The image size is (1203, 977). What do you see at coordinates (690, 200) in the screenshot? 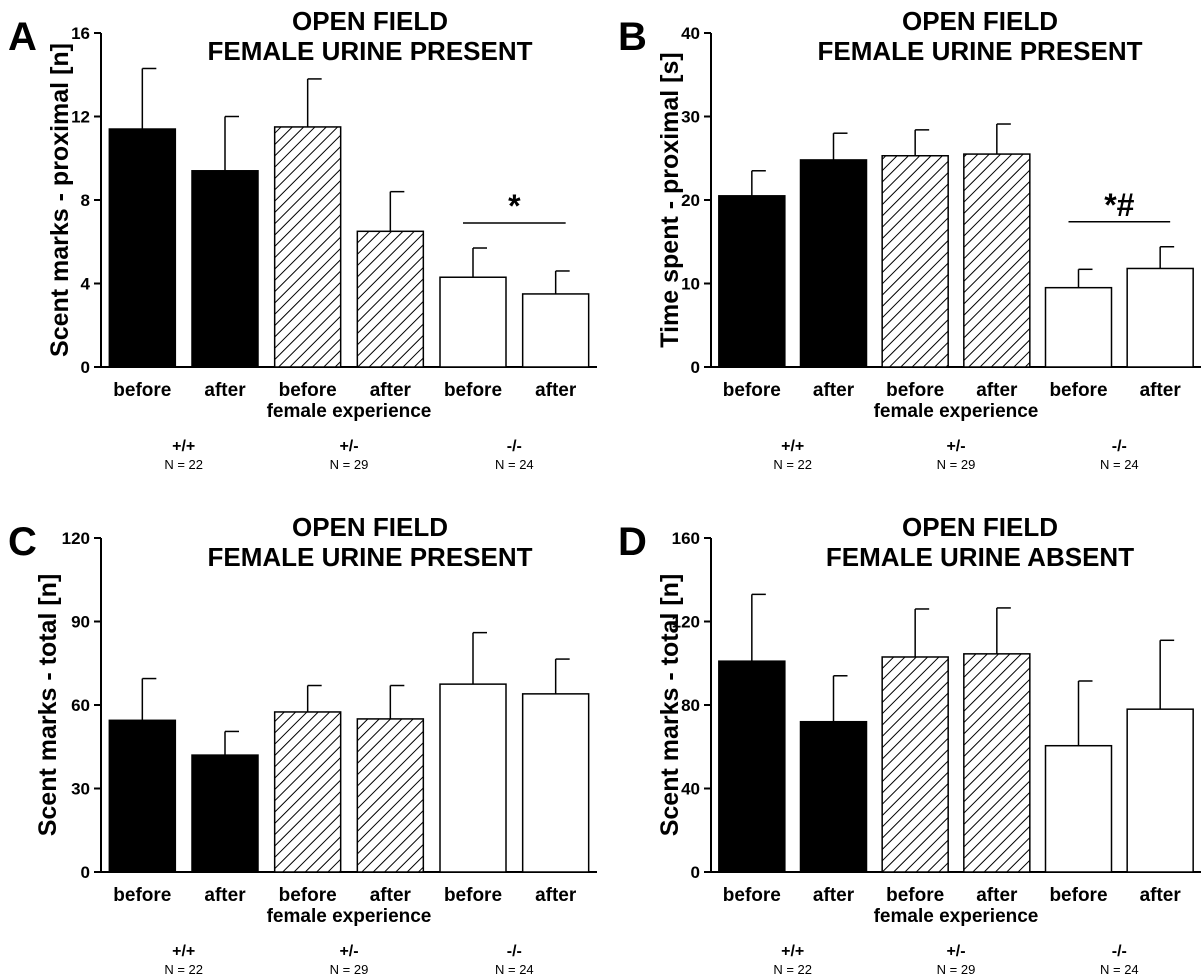
I see `y-tick-label: 20` at bounding box center [690, 200].